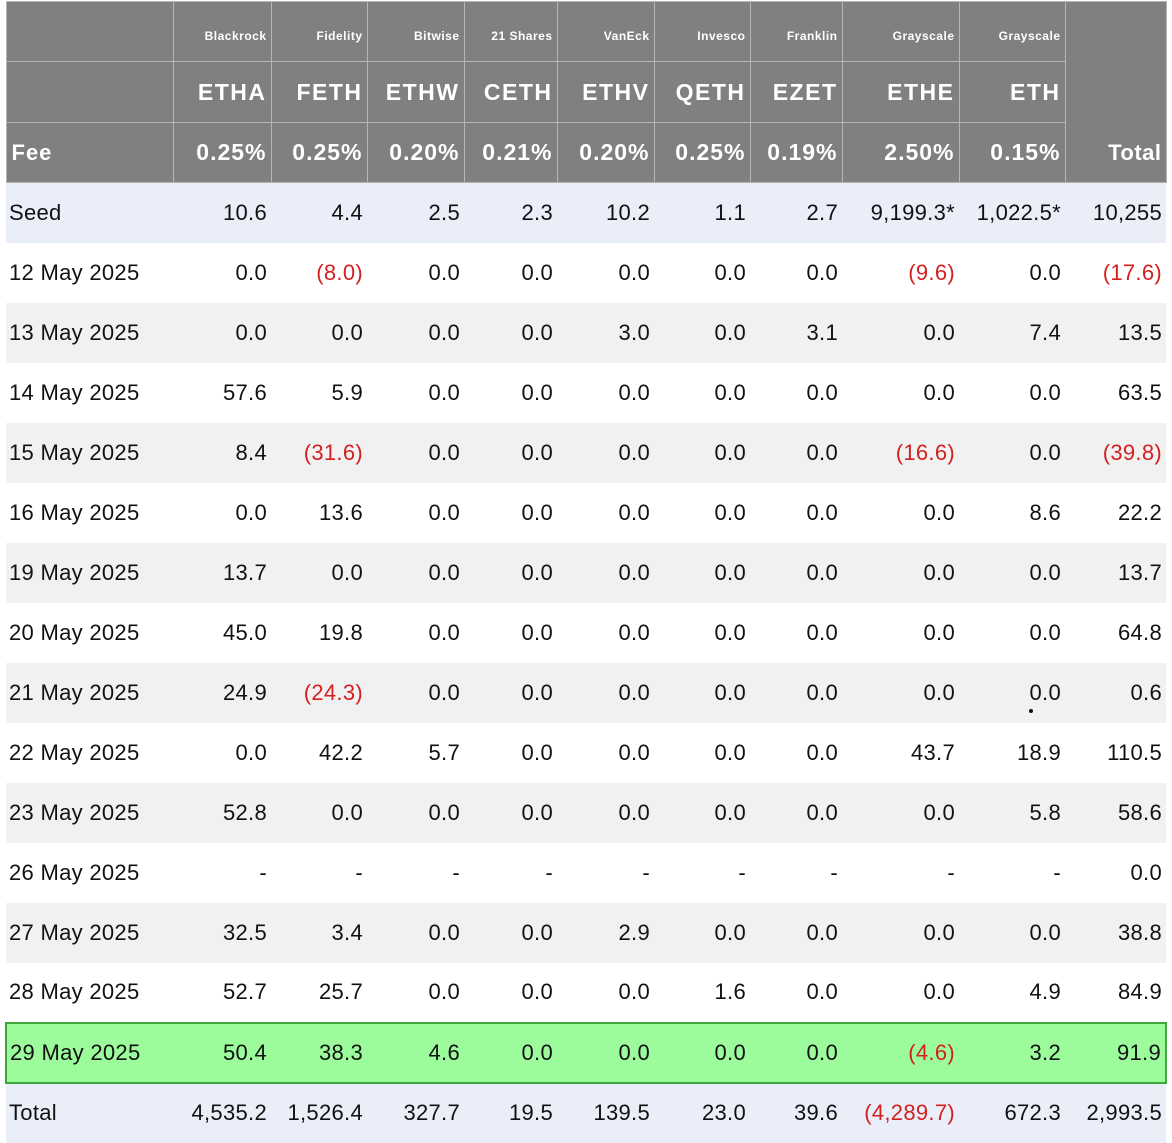 The height and width of the screenshot is (1143, 1172). What do you see at coordinates (415, 1052) in the screenshot?
I see `flow-value-cell: 4.6` at bounding box center [415, 1052].